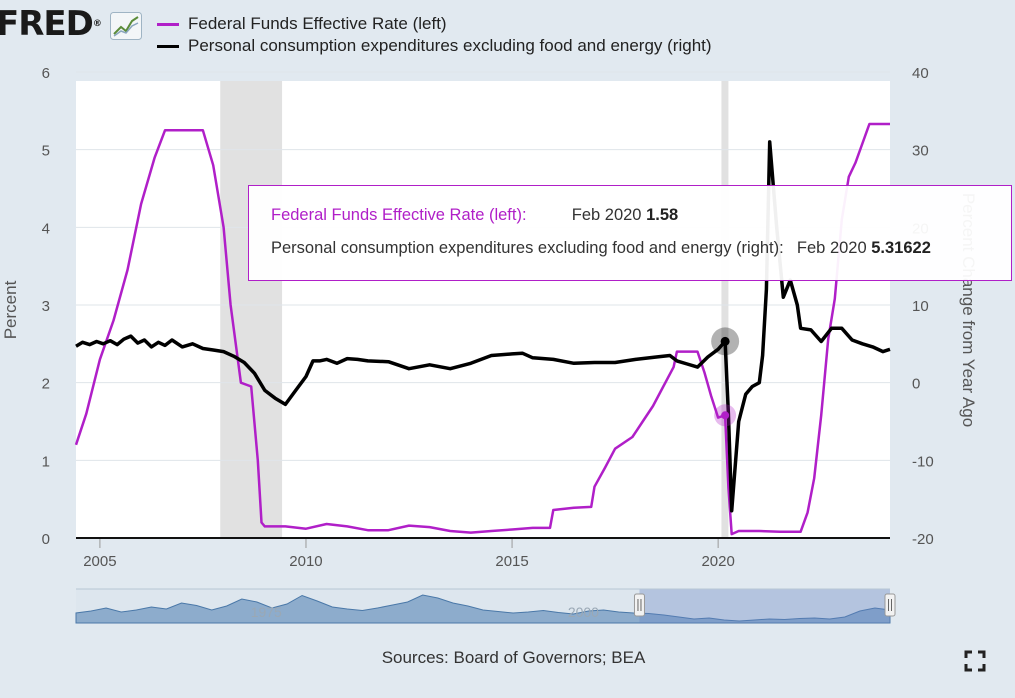 The width and height of the screenshot is (1015, 698). Describe the element at coordinates (583, 612) in the screenshot. I see `navigator-label: 2000` at that location.